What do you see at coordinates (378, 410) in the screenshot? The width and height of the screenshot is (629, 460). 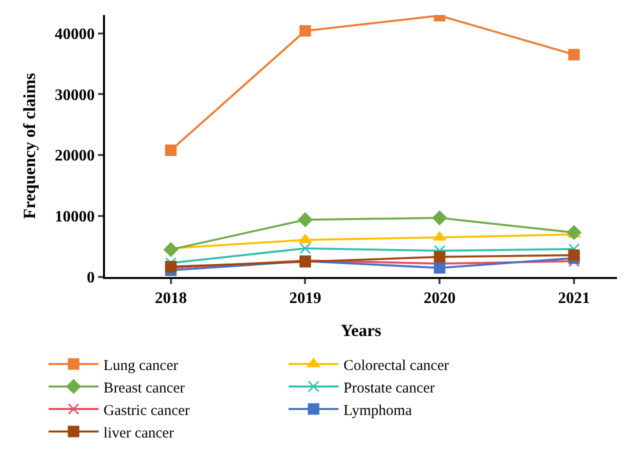 I see `legend-label: Lymphoma` at bounding box center [378, 410].